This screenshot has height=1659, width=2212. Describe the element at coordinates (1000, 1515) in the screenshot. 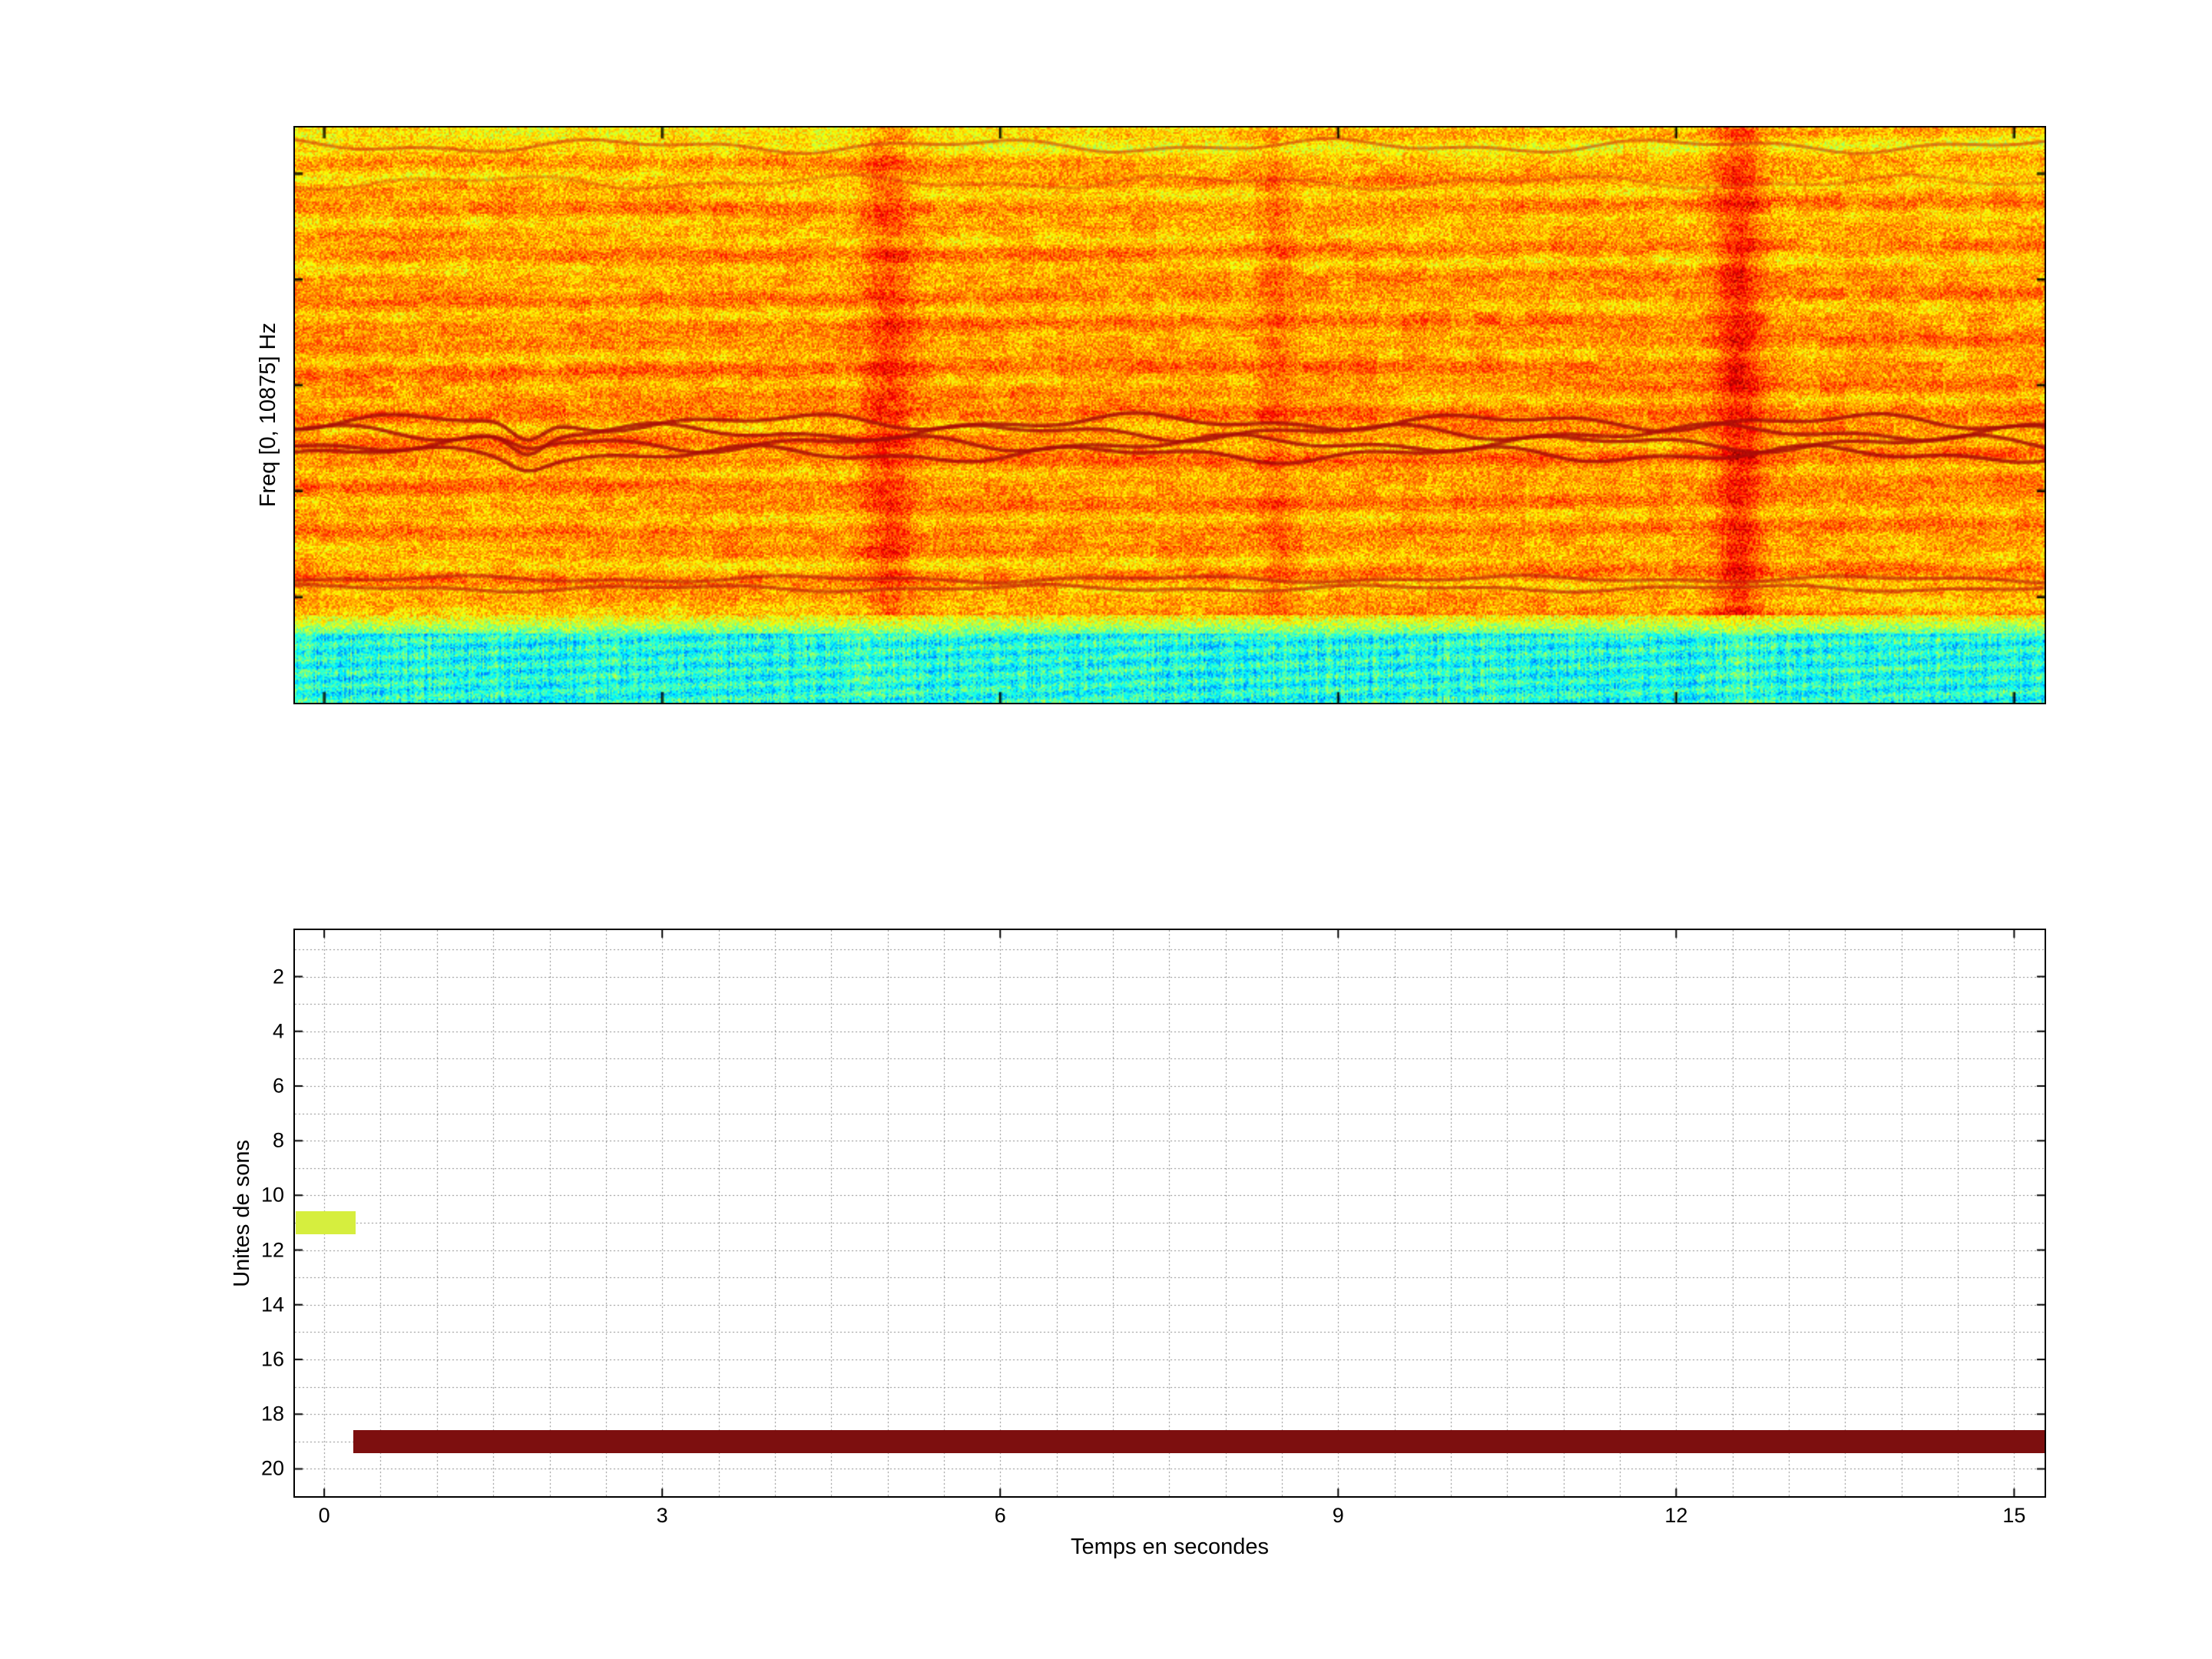

I see `x-tick-label: 6` at that location.